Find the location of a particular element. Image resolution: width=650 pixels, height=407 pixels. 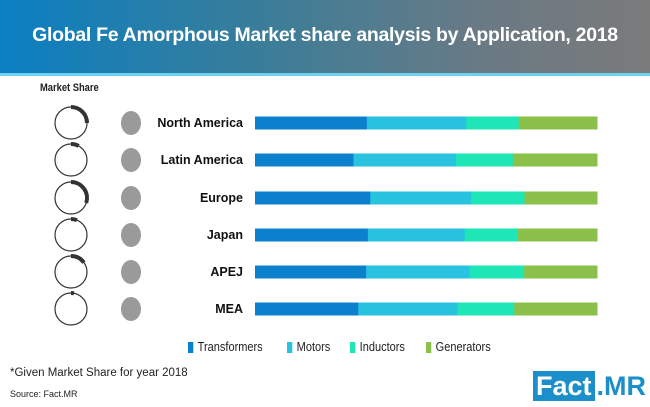

region-label: Japan is located at coordinates (225, 235).